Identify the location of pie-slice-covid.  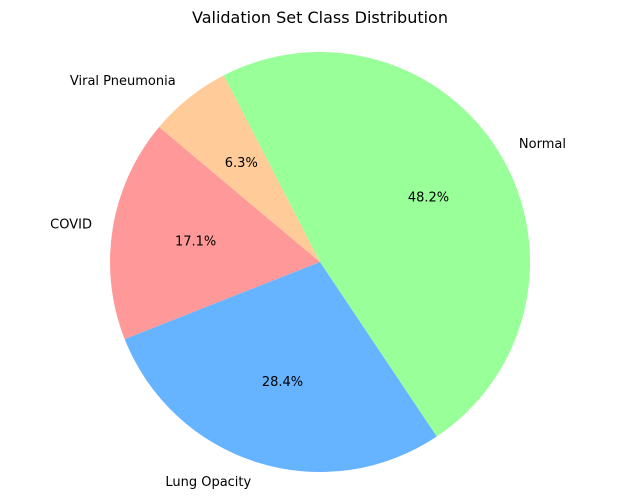
(214, 233).